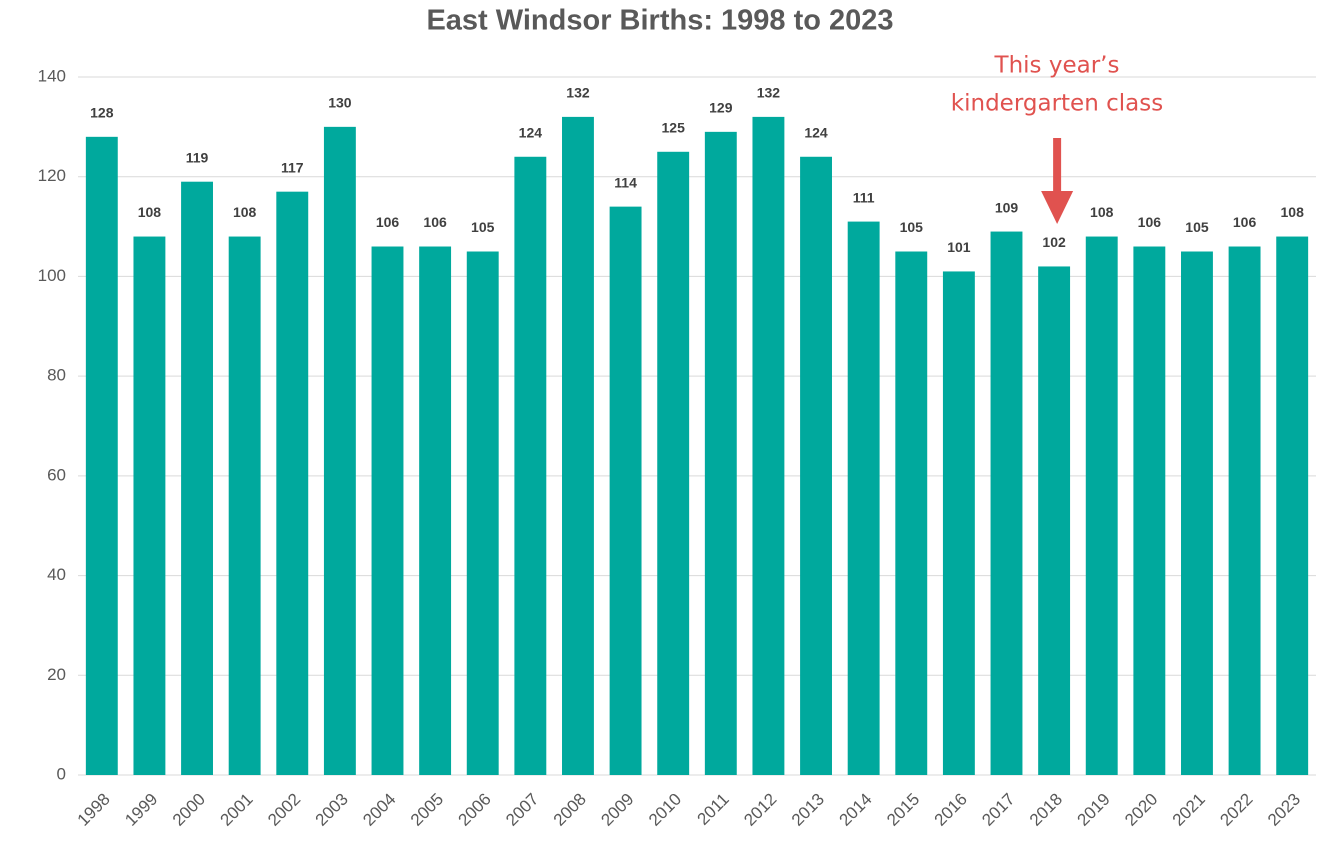 This screenshot has width=1317, height=846. Describe the element at coordinates (903, 810) in the screenshot. I see `x-tick-label: 2015` at that location.